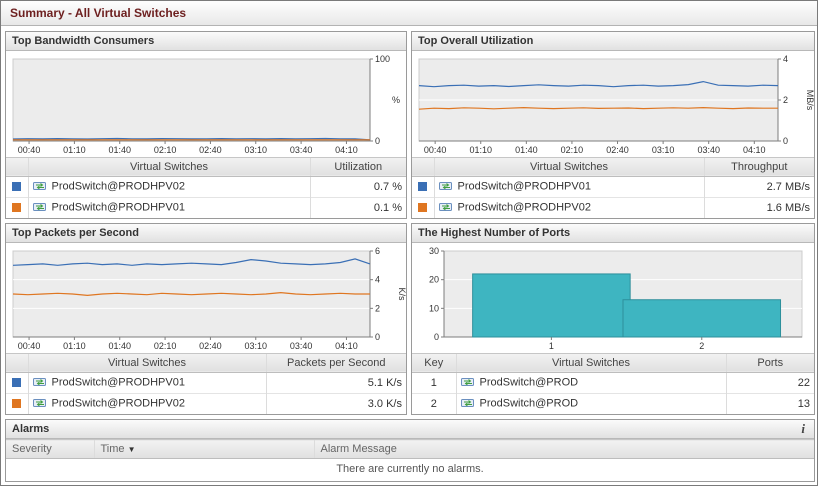 The height and width of the screenshot is (486, 818). I want to click on legend-column-header, so click(423, 166).